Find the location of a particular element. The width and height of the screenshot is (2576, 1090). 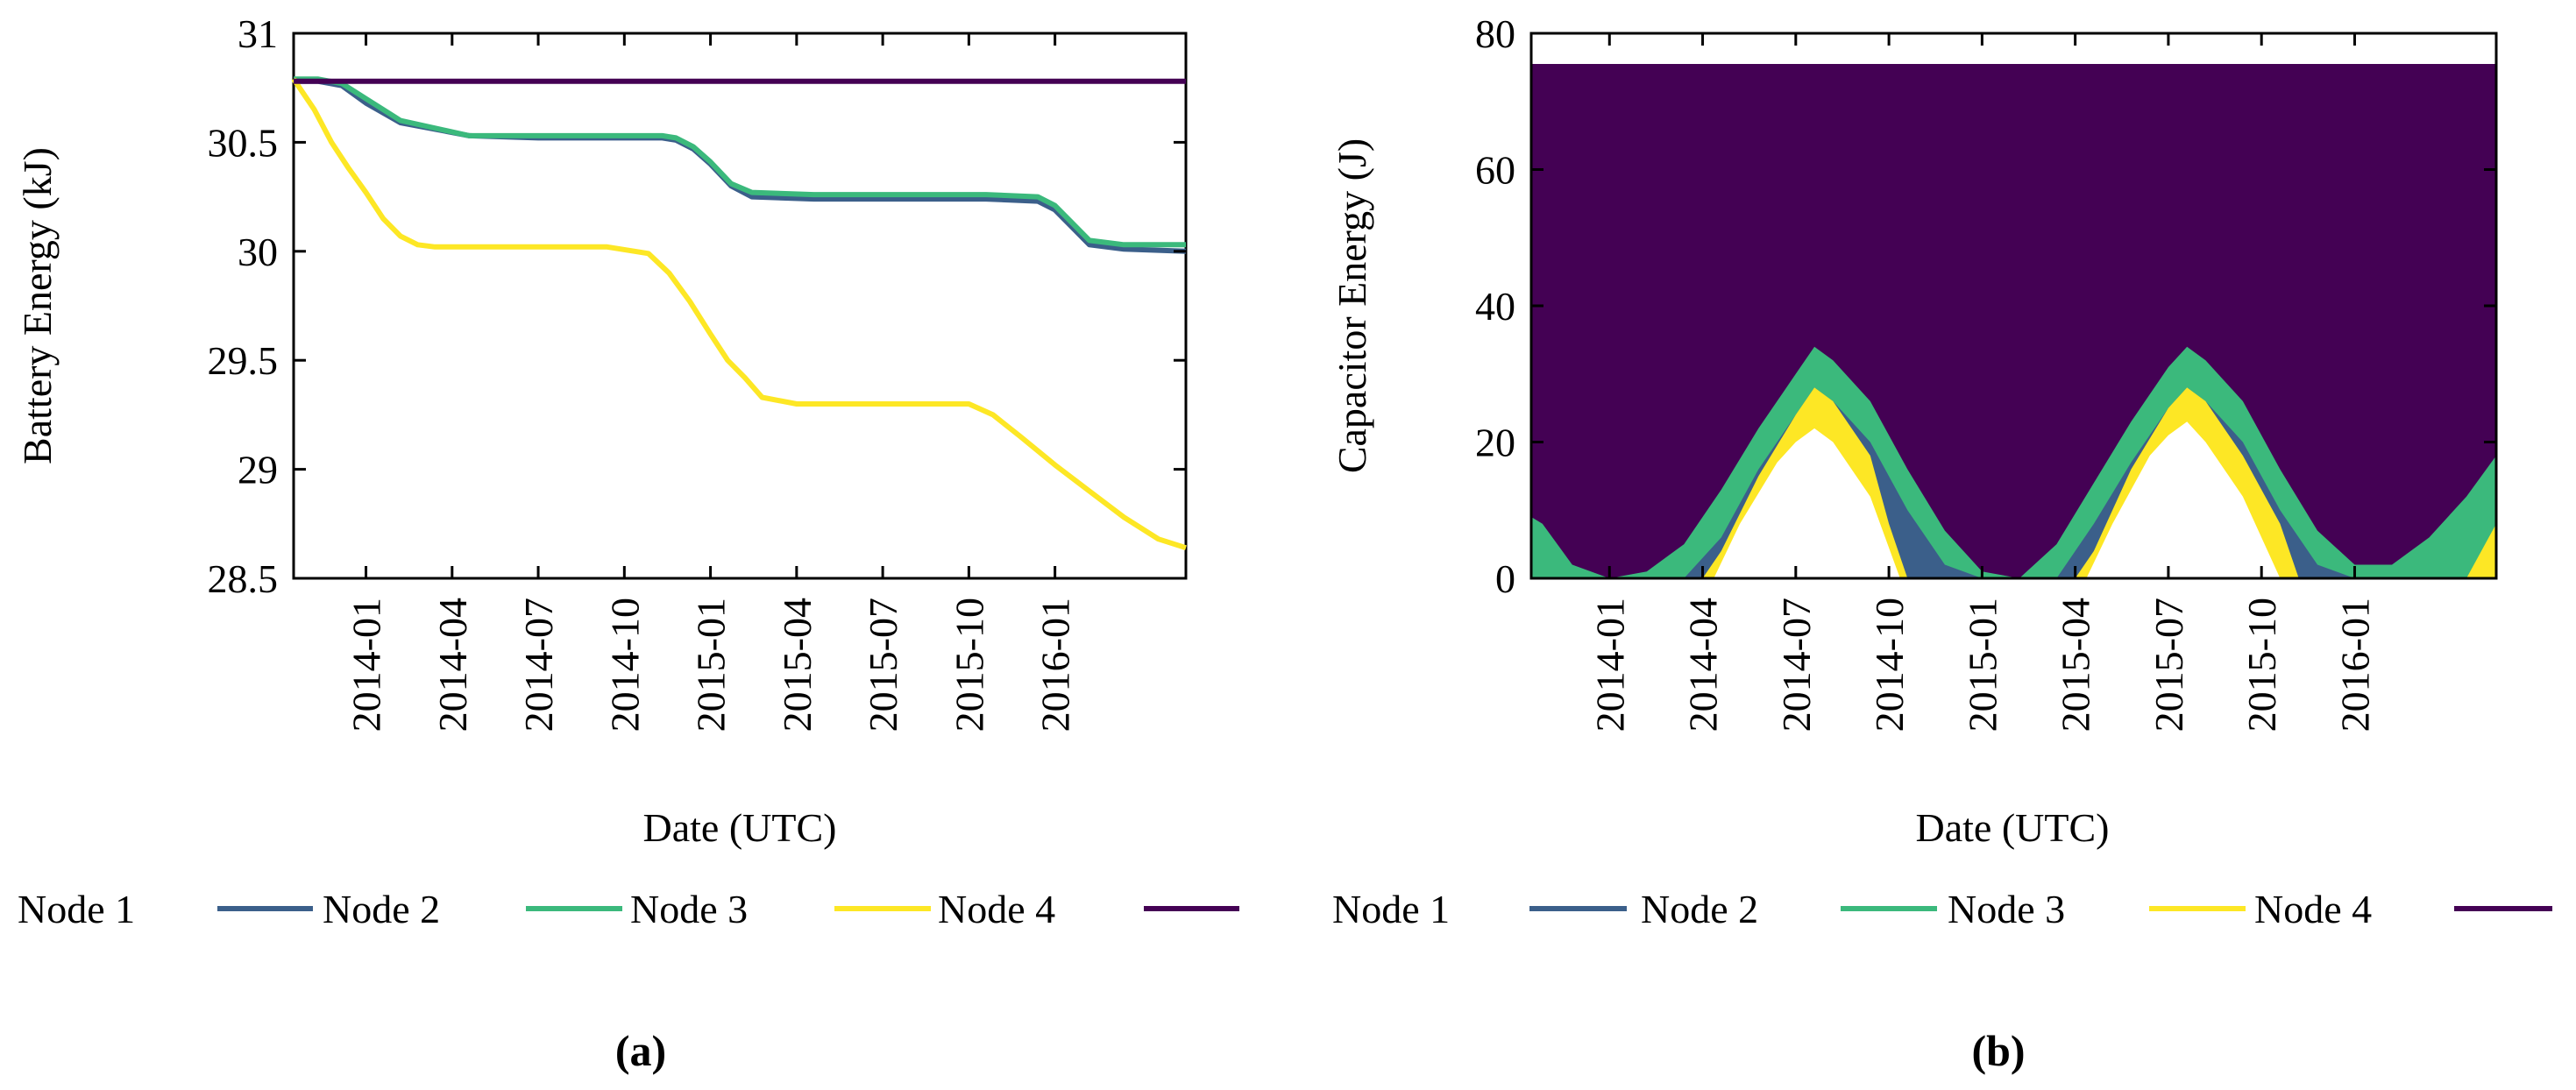

panel-a-legend-label: Node 4 is located at coordinates (996, 909).